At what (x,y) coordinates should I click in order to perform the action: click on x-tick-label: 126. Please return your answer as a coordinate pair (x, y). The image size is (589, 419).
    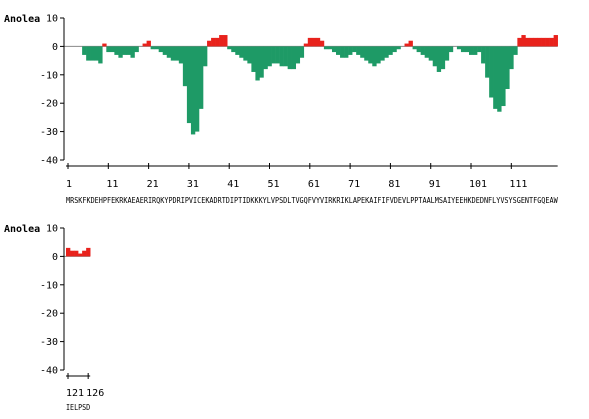
    Looking at the image, I should click on (95, 393).